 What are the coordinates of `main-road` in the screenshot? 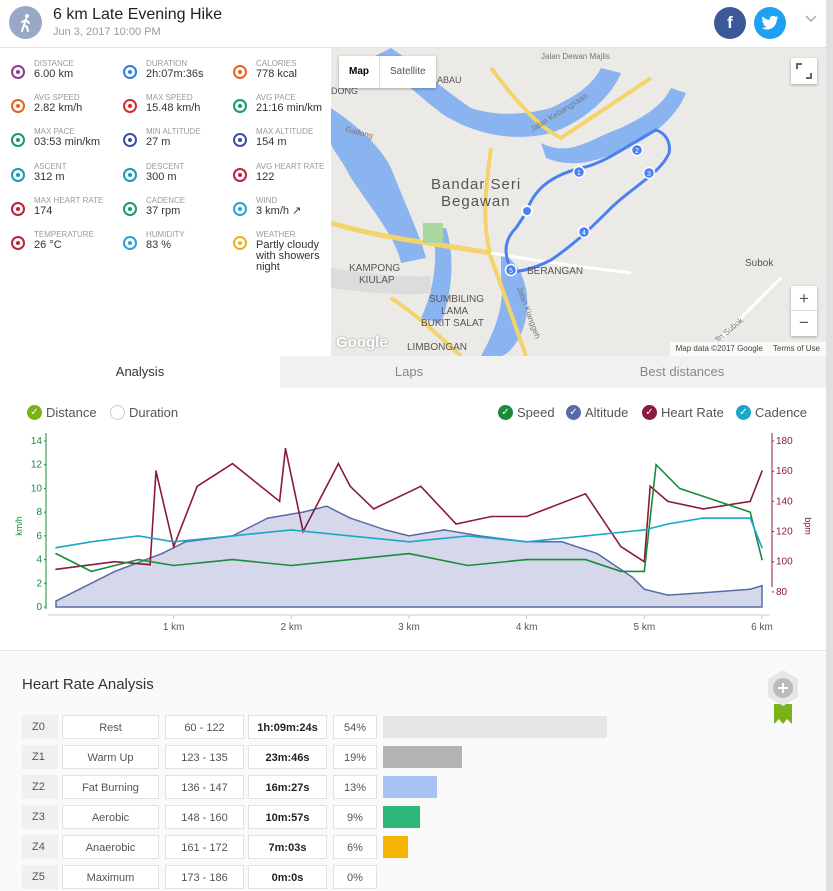 It's located at (411, 238).